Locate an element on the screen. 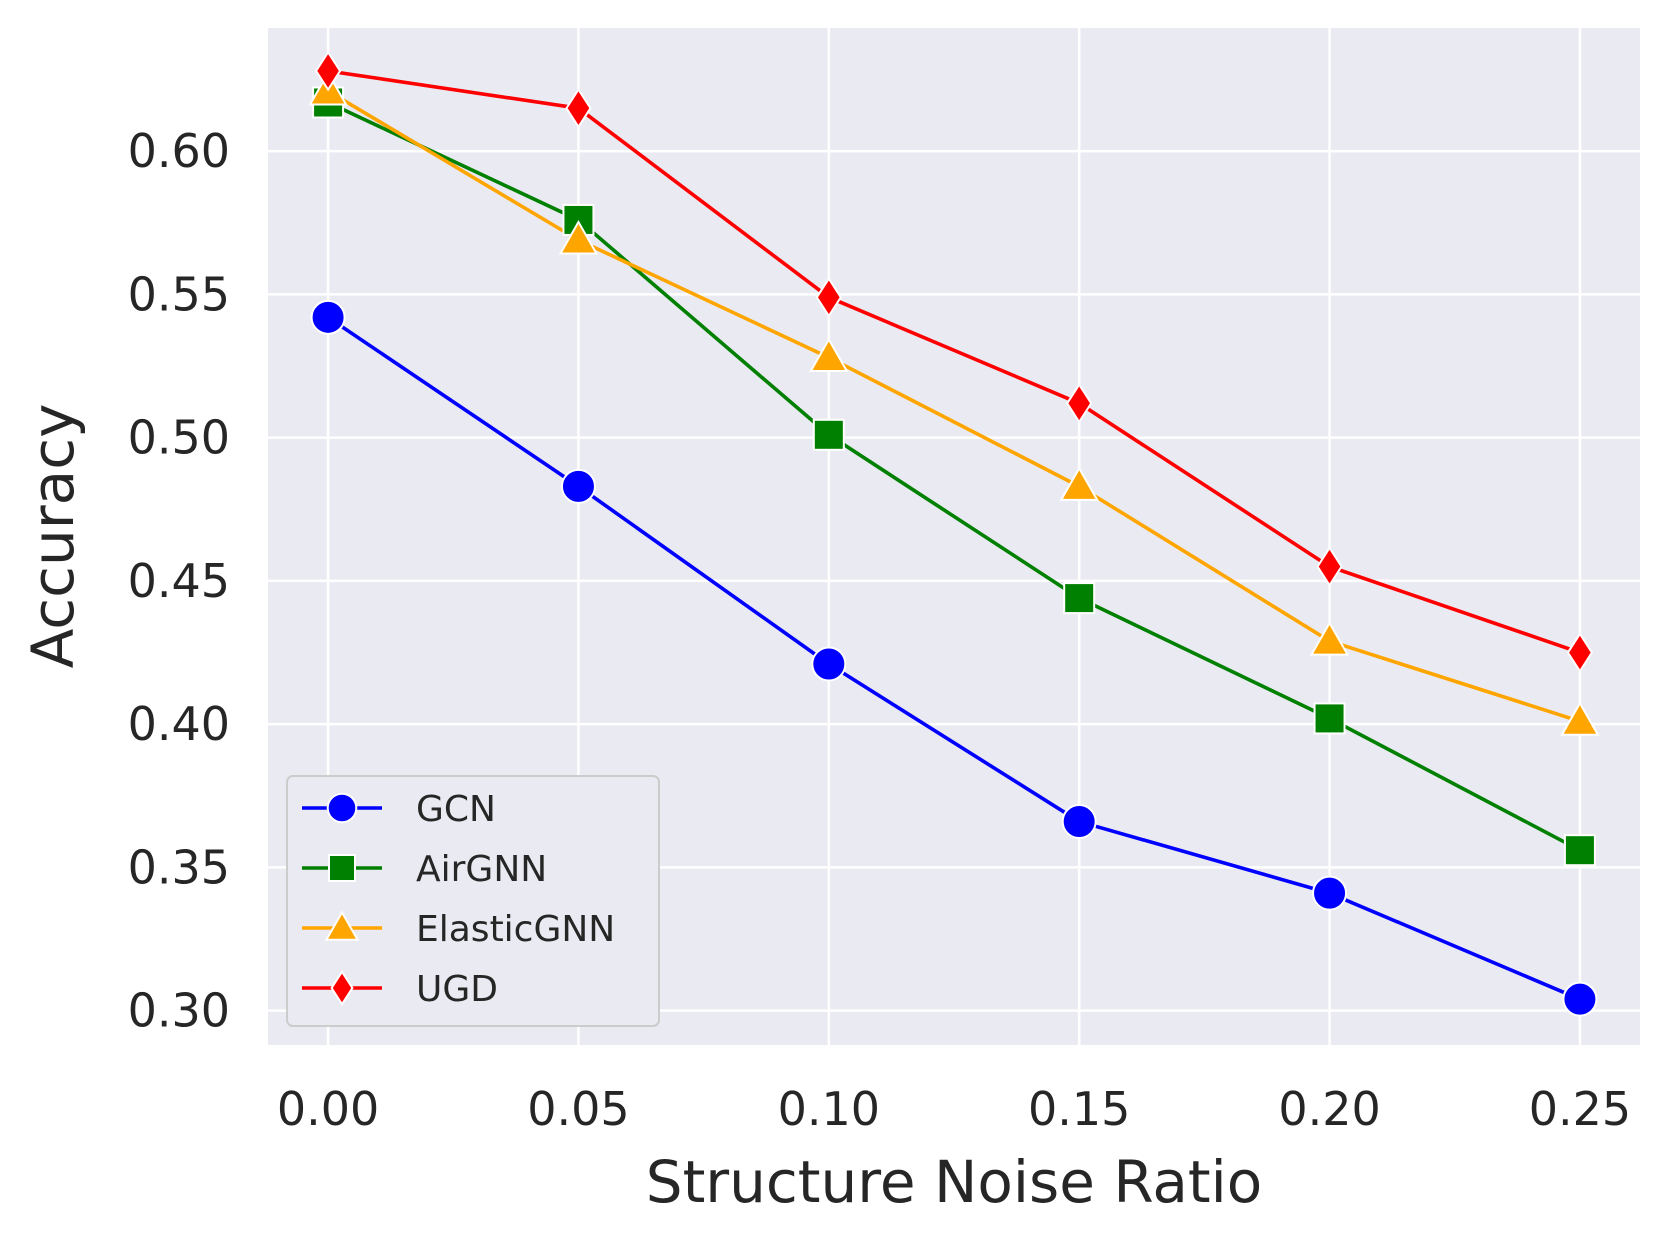 This screenshot has height=1237, width=1660. y-tick-label: 0.60 is located at coordinates (179, 151).